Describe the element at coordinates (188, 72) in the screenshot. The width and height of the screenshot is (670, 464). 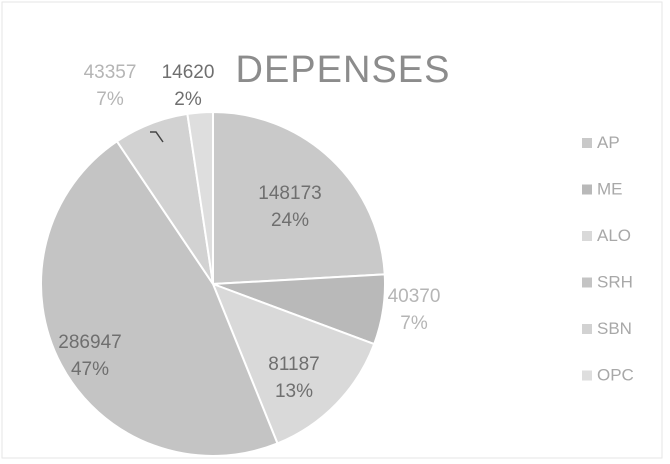
I see `data-label-value-opc: 14620` at that location.